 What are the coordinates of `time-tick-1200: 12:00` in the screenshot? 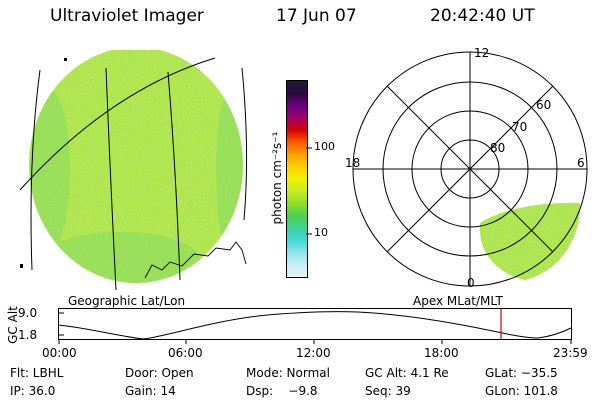 It's located at (313, 353).